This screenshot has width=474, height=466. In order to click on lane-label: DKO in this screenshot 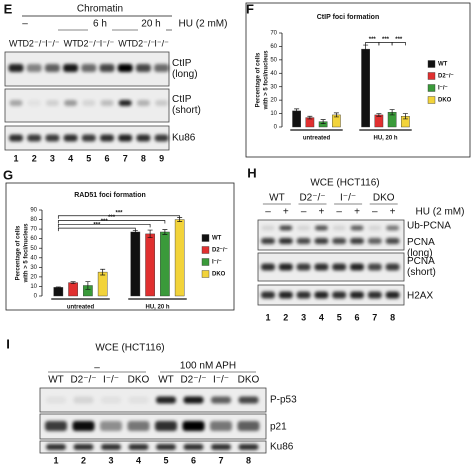, I will do `click(139, 380)`.